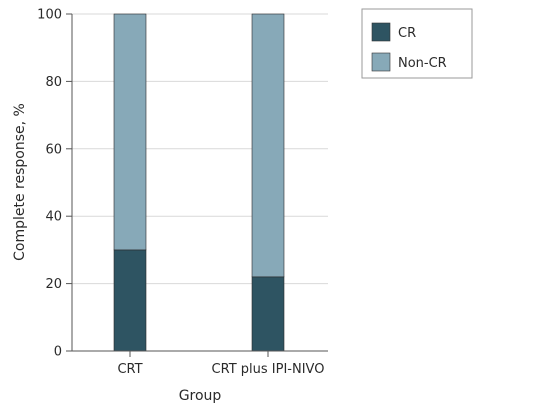  I want to click on x-ticks: CRT CRT plus IPI-NIVO, so click(220, 364).